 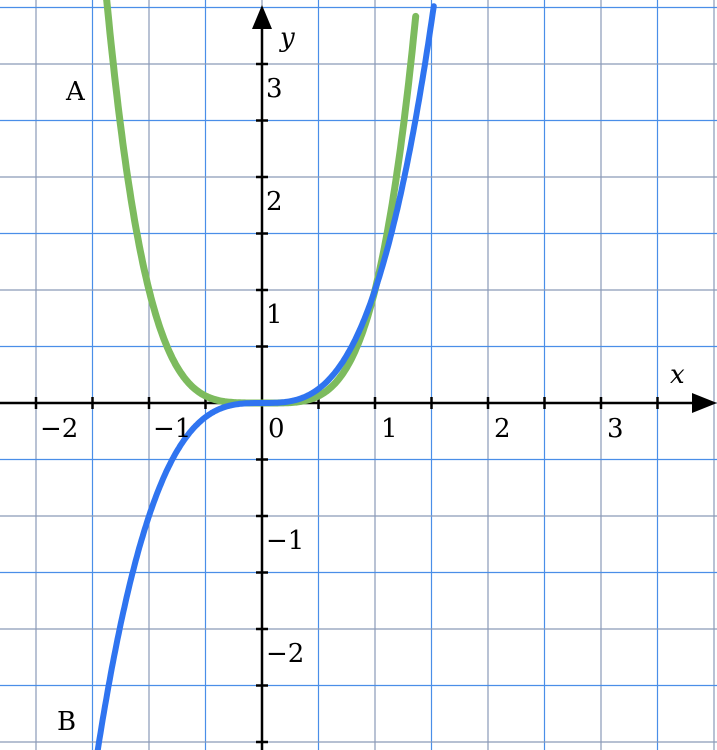 What do you see at coordinates (59, 429) in the screenshot?
I see `x-tick-label: −2` at bounding box center [59, 429].